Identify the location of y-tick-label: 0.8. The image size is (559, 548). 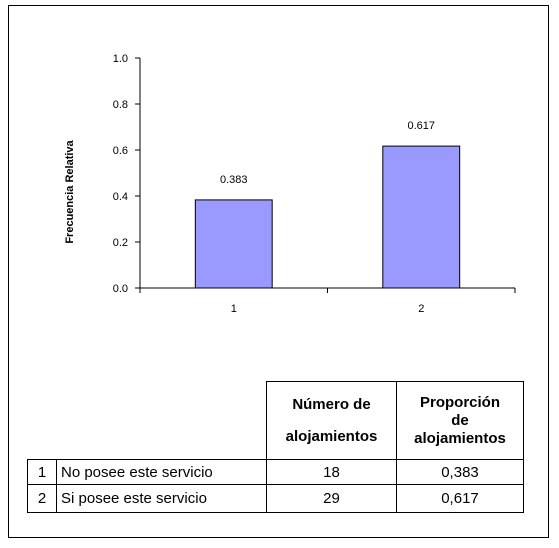
(120, 105).